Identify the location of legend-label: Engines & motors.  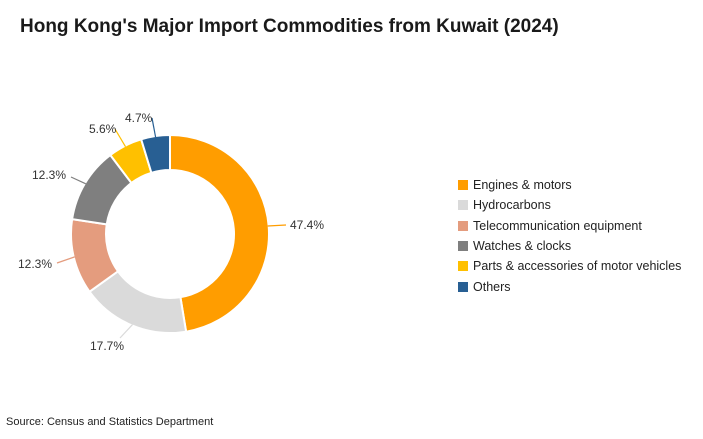
(522, 185).